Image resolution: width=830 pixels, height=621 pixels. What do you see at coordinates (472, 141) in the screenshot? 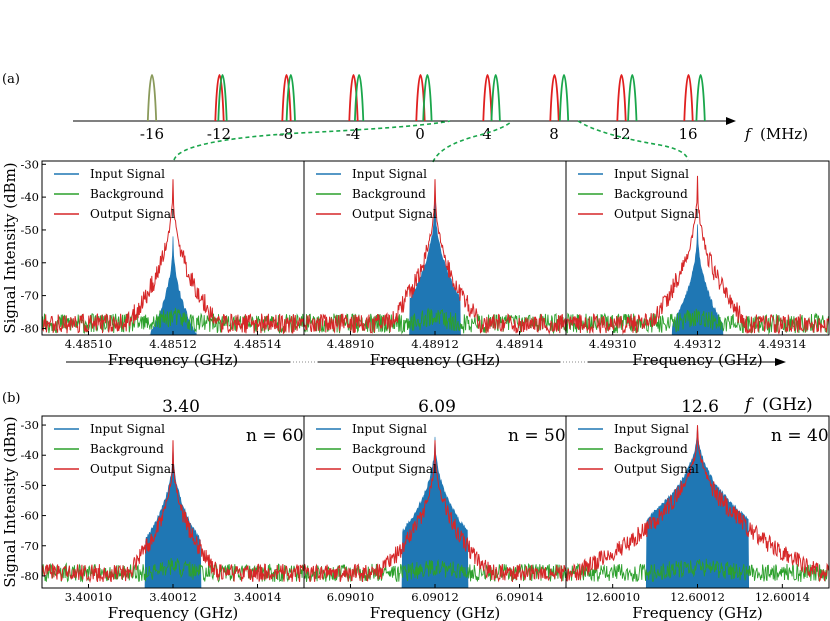
I see `link-curve-middle` at bounding box center [472, 141].